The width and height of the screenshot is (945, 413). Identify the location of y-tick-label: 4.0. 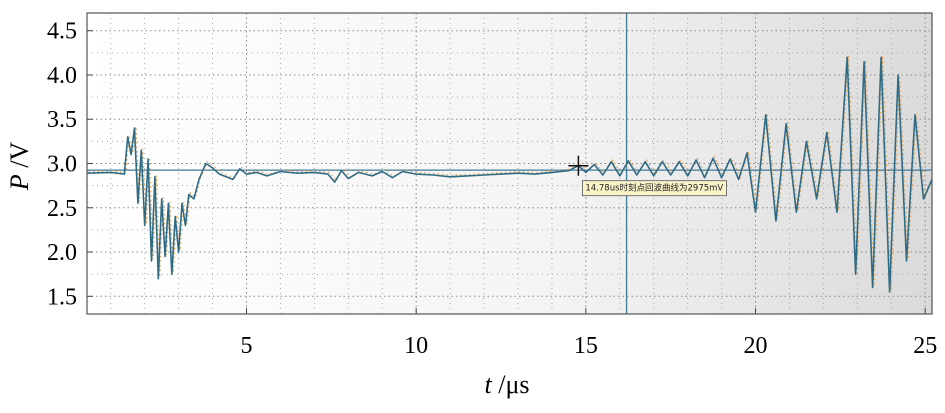
(62, 76).